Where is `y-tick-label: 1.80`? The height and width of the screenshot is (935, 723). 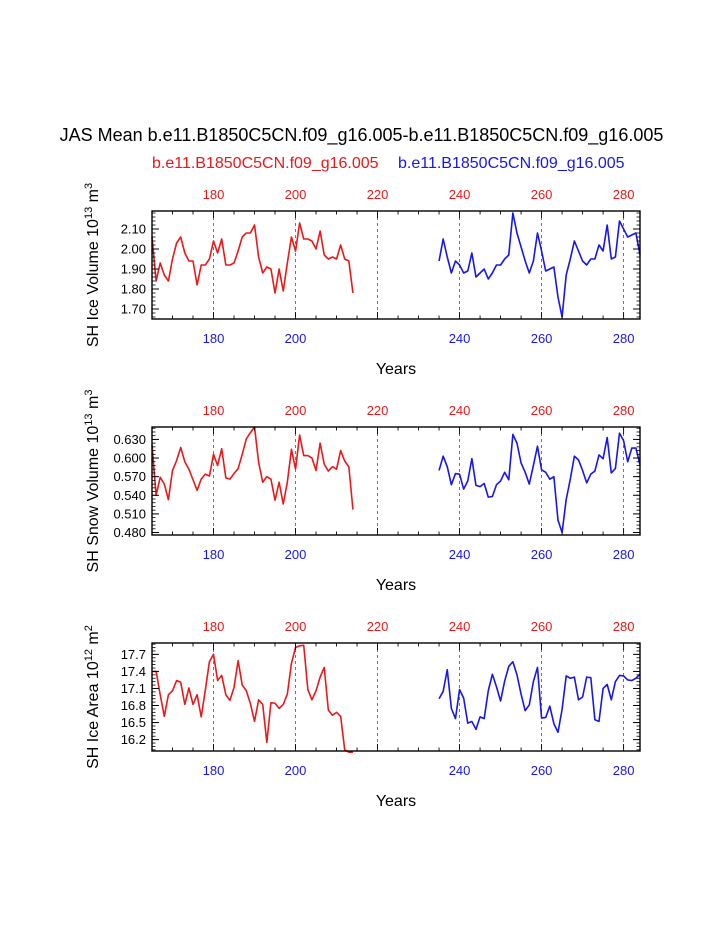 y-tick-label: 1.80 is located at coordinates (133, 289).